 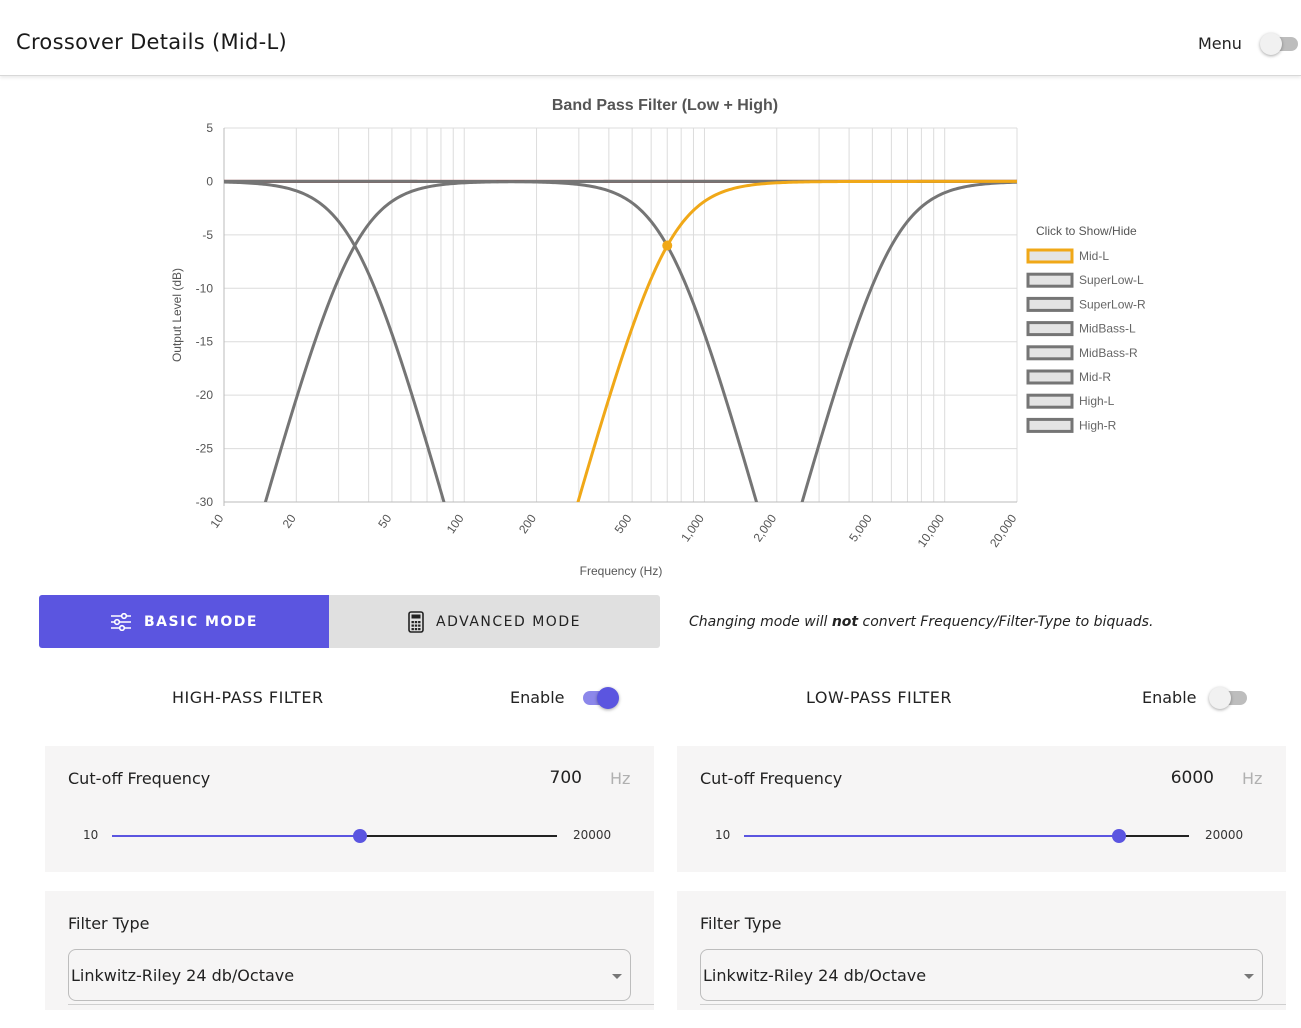 I want to click on y-tick-label: -20, so click(x=205, y=395).